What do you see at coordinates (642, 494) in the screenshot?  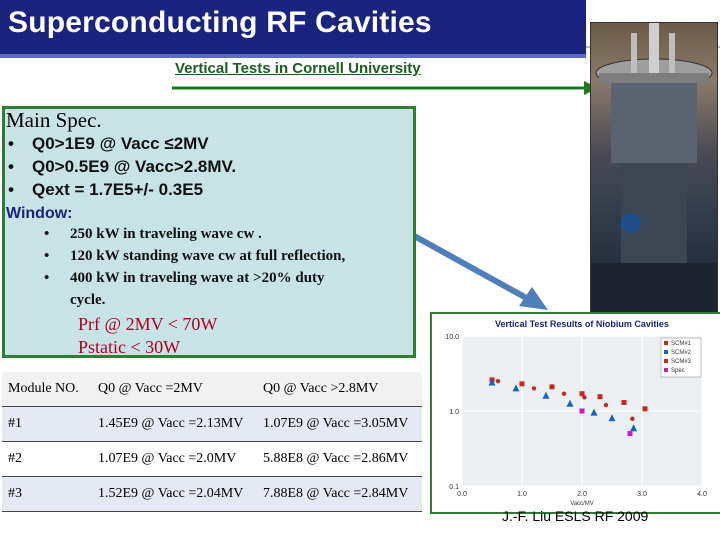 I see `x-tick-label: 3.0` at bounding box center [642, 494].